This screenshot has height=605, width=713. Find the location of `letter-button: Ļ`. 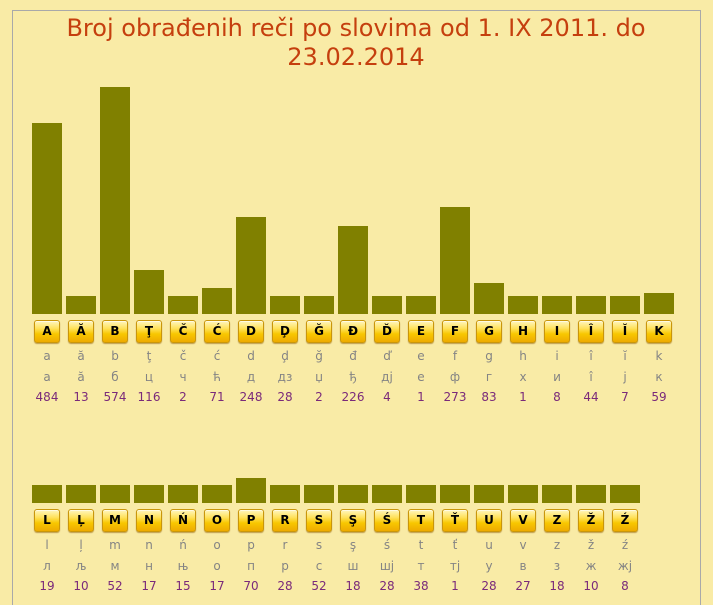

letter-button: Ļ is located at coordinates (81, 520).